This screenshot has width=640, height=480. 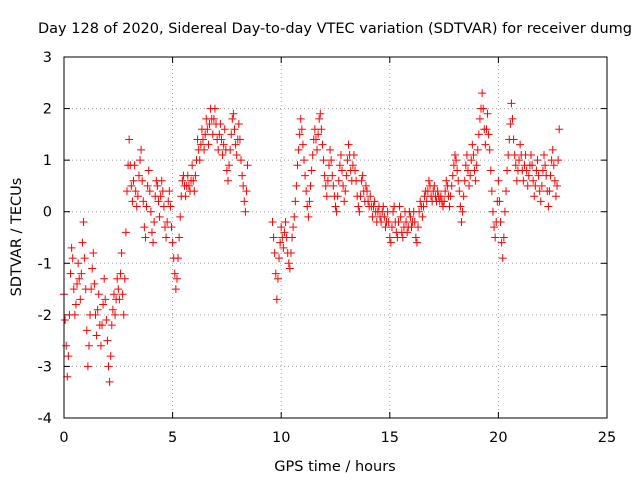 What do you see at coordinates (607, 438) in the screenshot?
I see `x-tick-label: 25` at bounding box center [607, 438].